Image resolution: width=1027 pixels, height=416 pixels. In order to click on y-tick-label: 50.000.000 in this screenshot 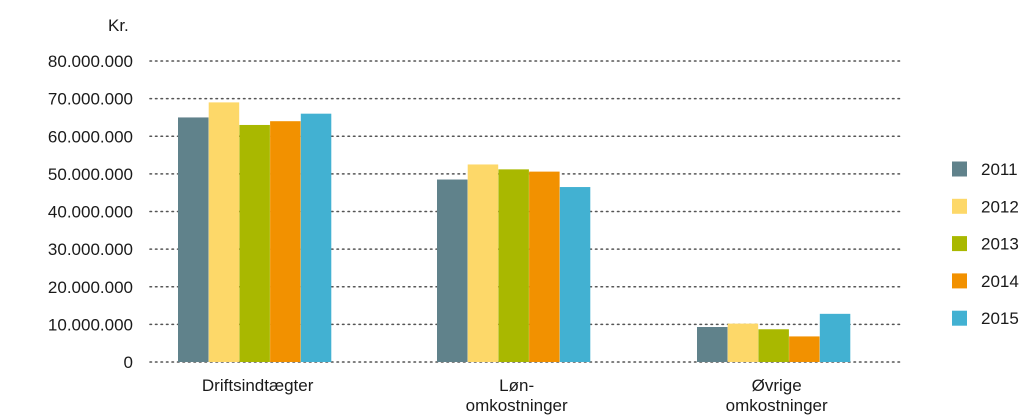, I will do `click(90, 174)`.